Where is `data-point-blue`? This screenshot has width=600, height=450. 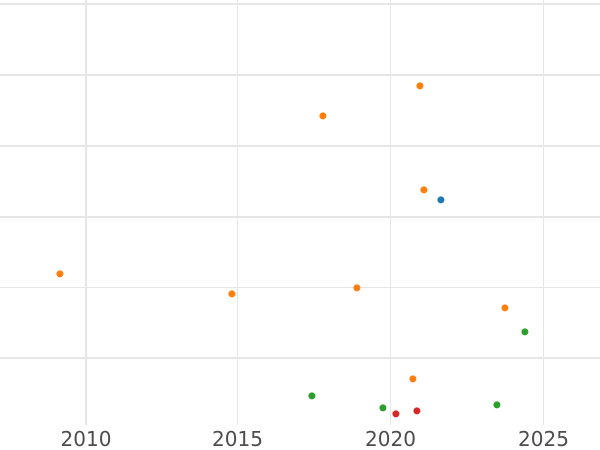 data-point-blue is located at coordinates (441, 200).